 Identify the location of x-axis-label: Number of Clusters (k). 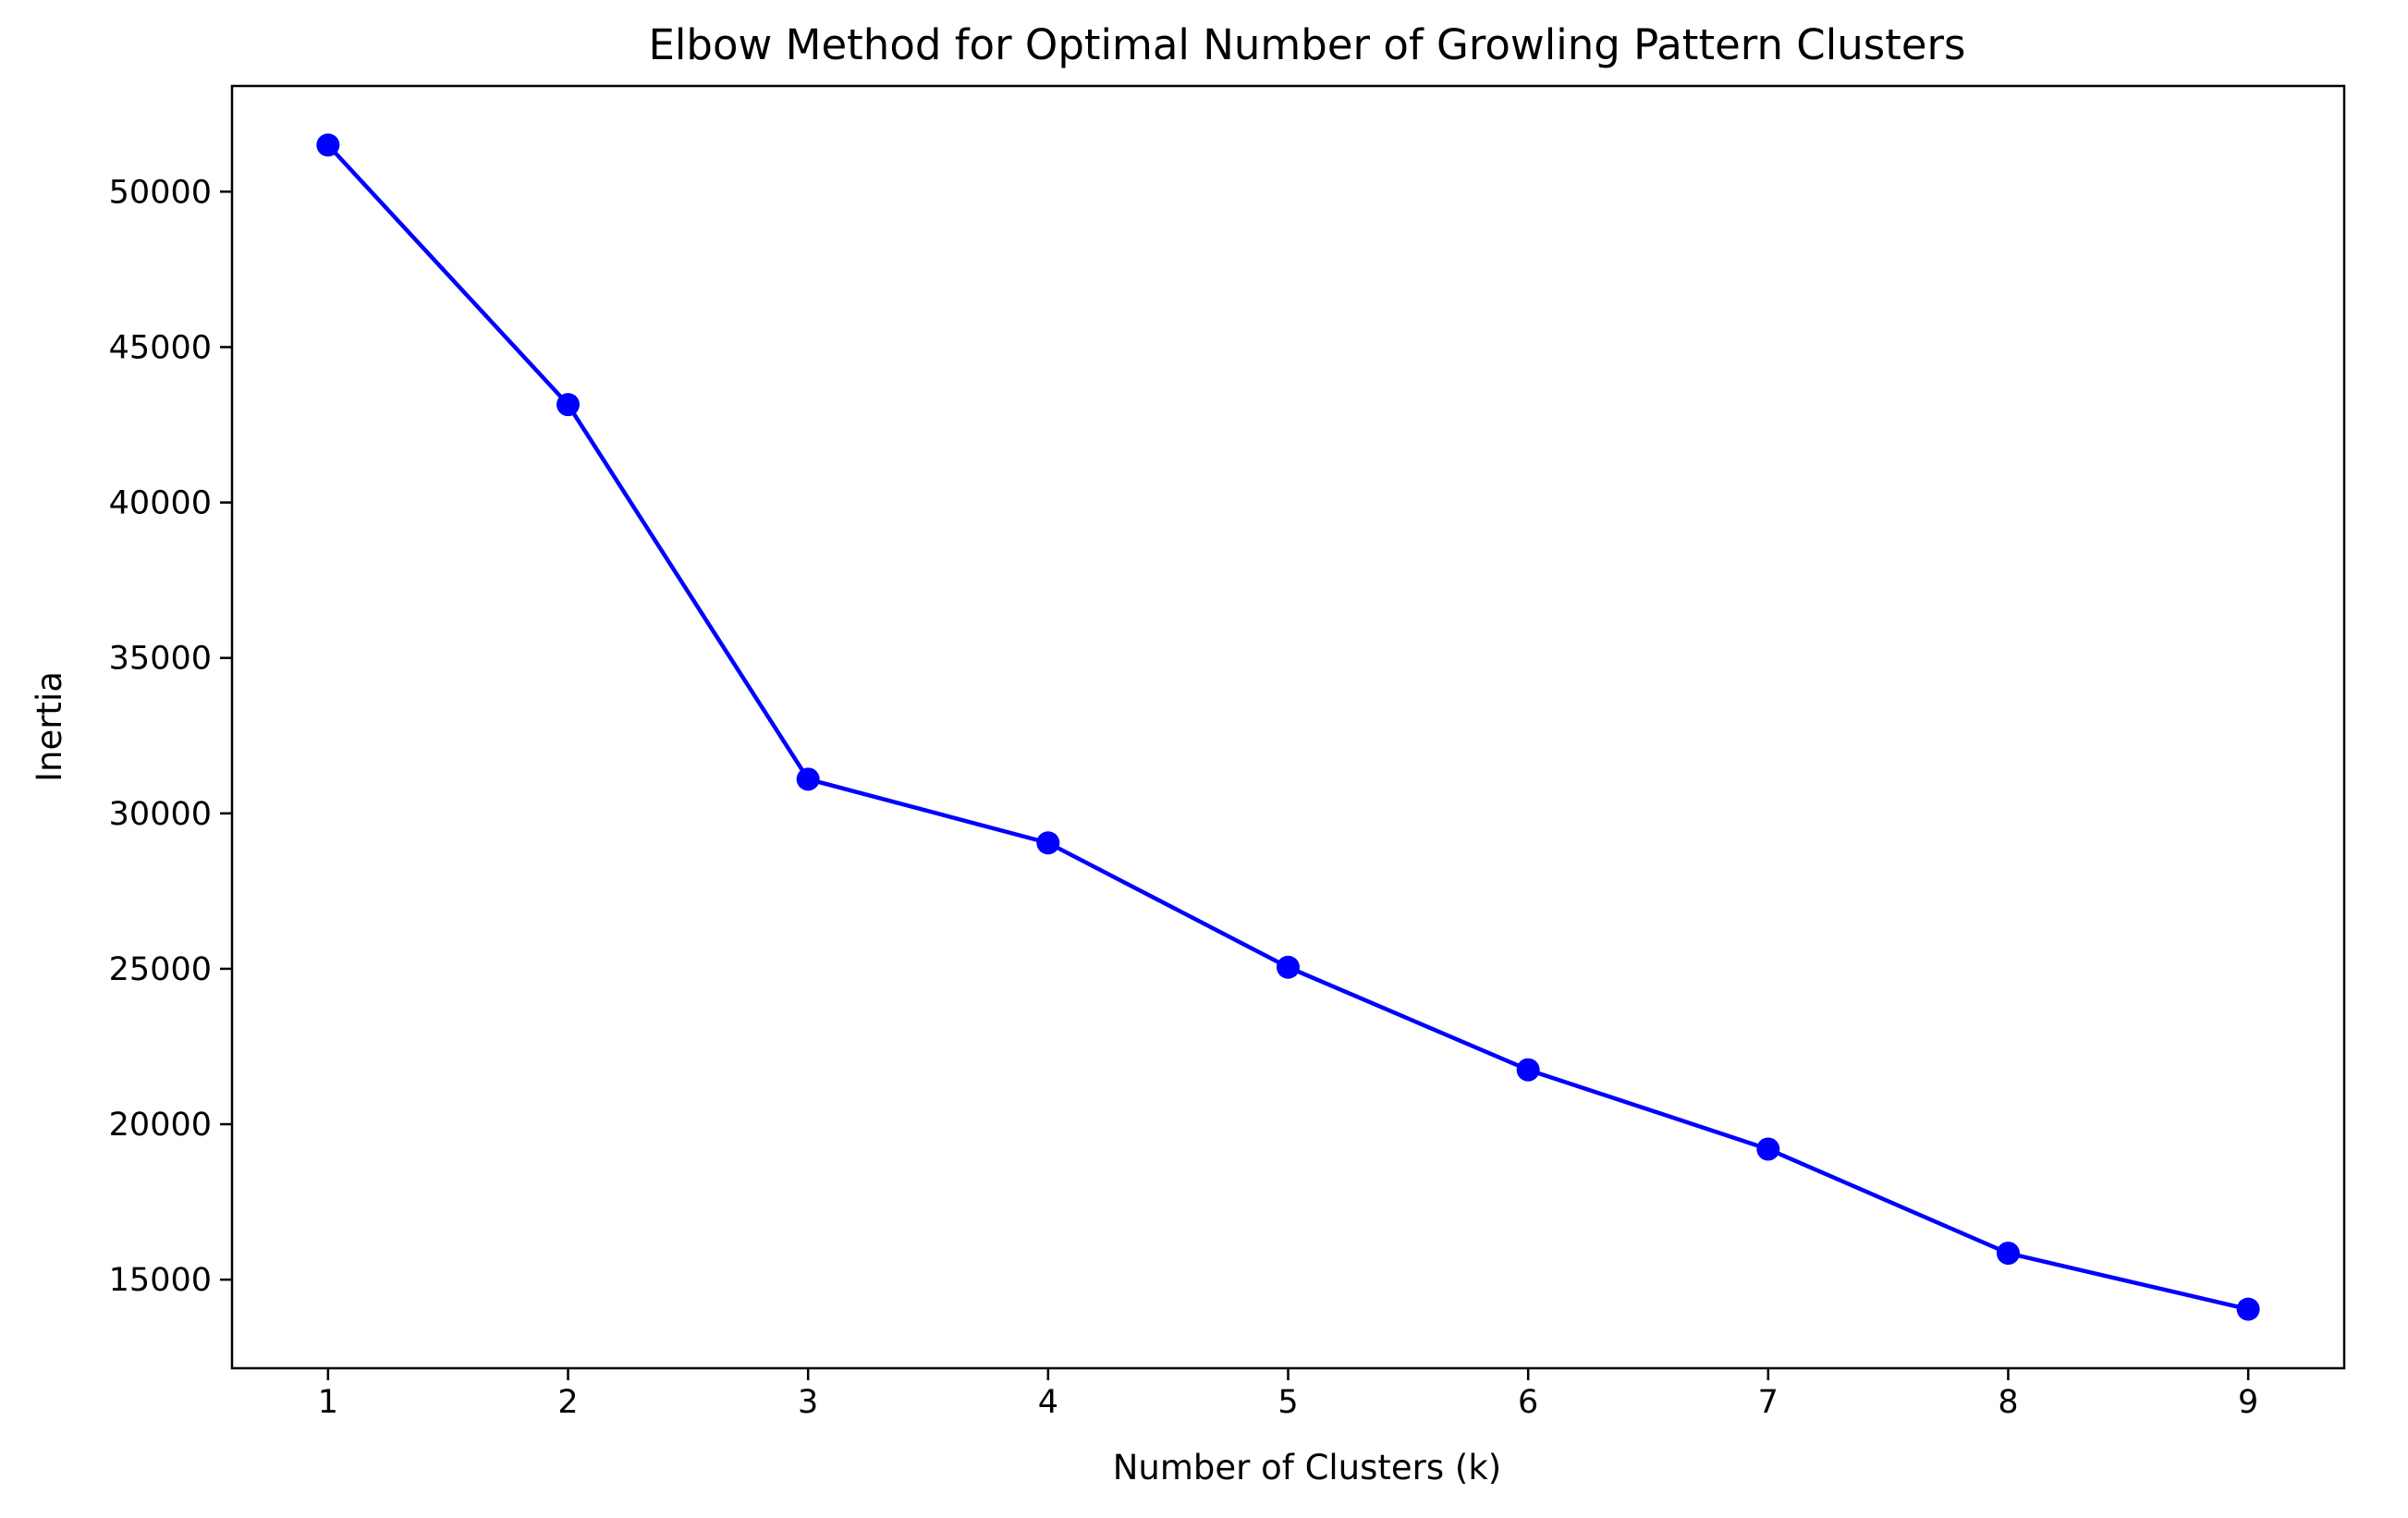
(1307, 1467).